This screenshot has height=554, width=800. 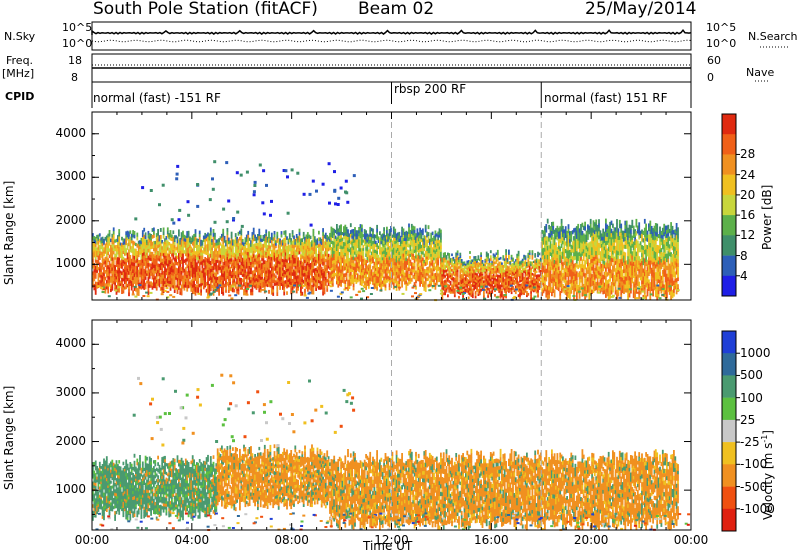 What do you see at coordinates (391, 32) in the screenshot?
I see `nsky-series` at bounding box center [391, 32].